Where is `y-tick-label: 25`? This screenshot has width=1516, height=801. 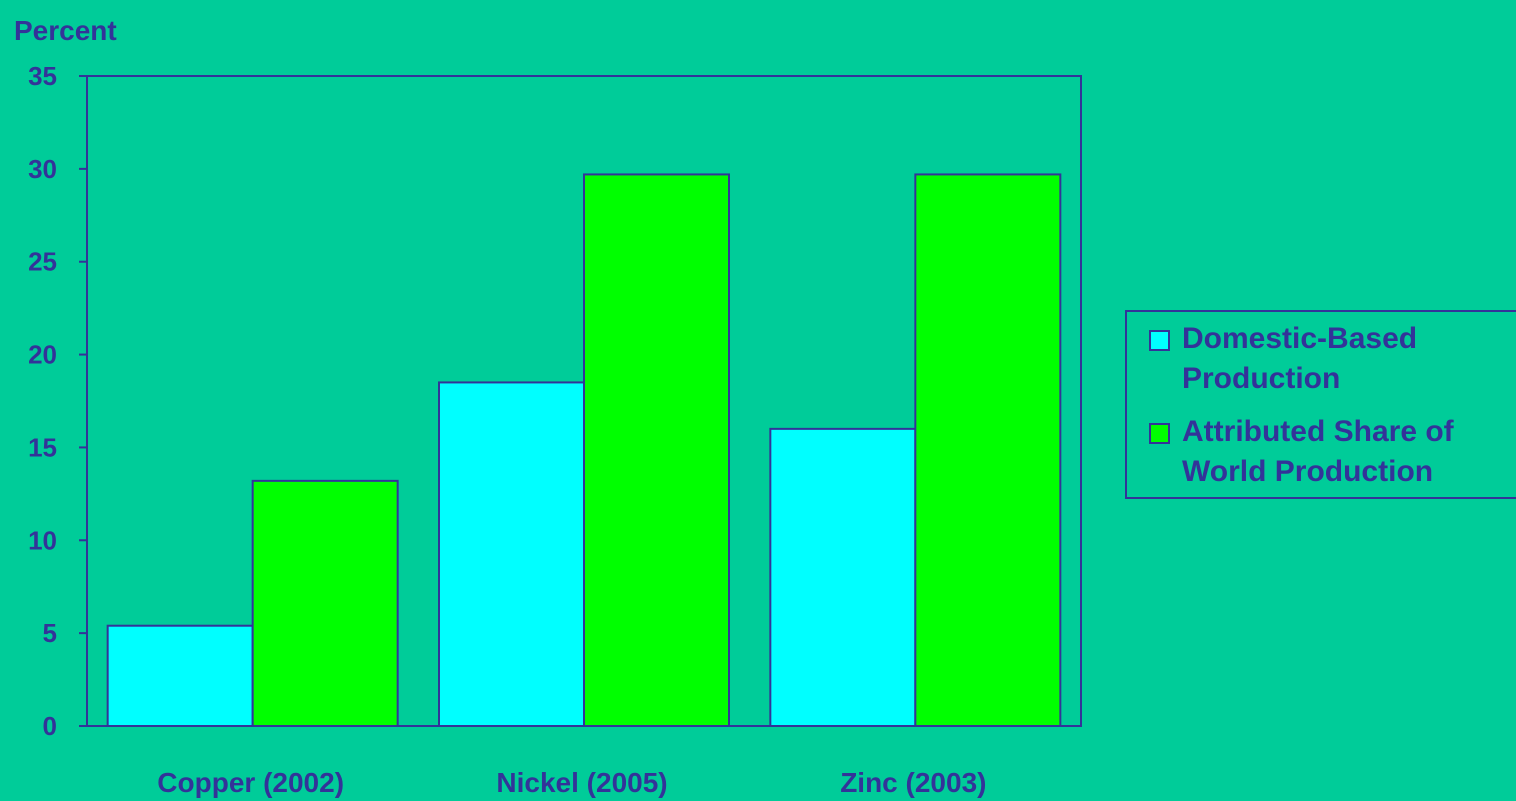 y-tick-label: 25 is located at coordinates (42, 262).